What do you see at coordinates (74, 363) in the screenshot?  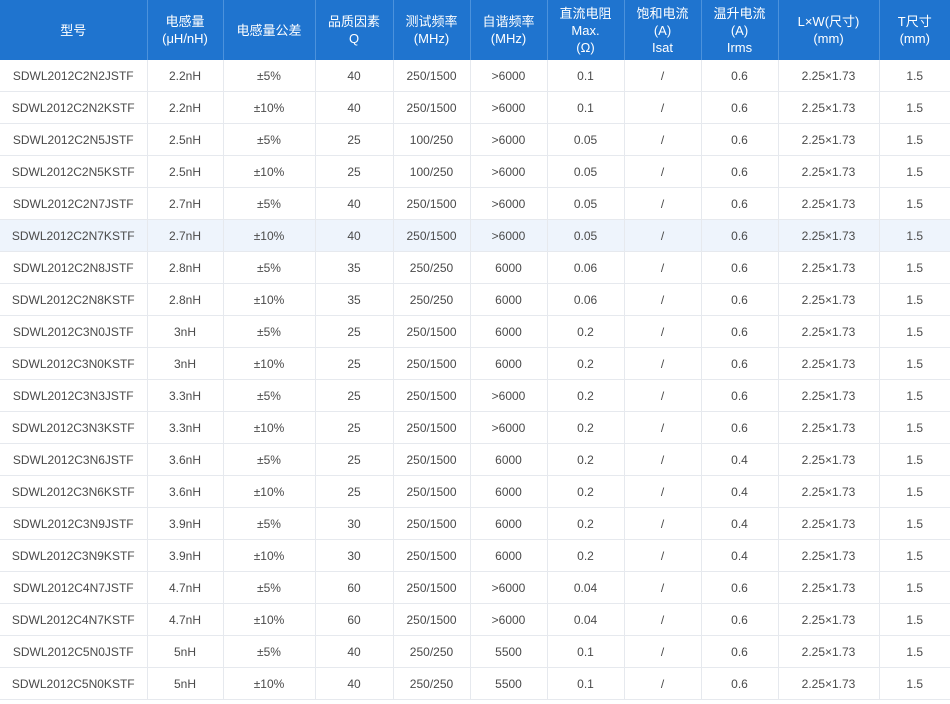 I see `cell-part-number: SDWL2012C3N0KSTF` at bounding box center [74, 363].